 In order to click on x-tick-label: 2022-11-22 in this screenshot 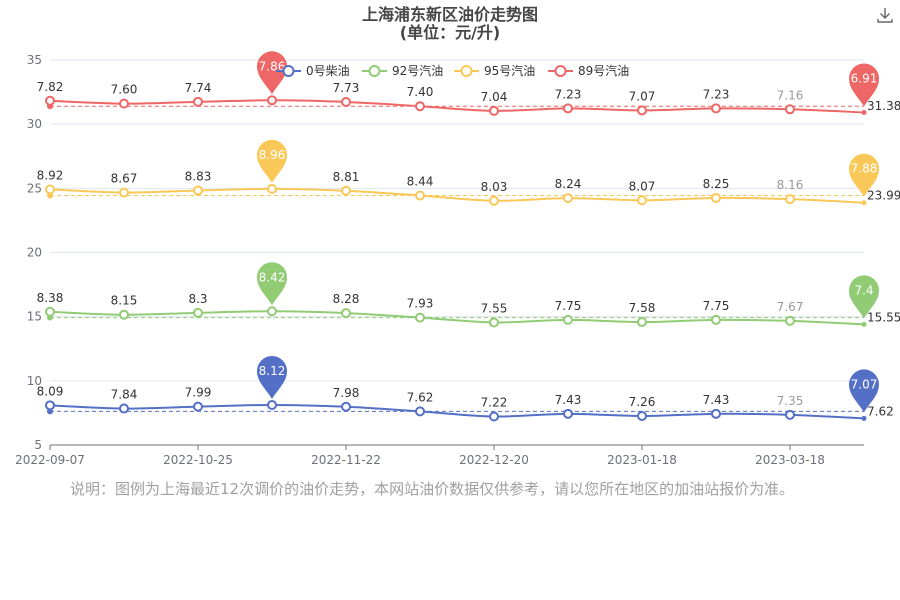, I will do `click(346, 460)`.